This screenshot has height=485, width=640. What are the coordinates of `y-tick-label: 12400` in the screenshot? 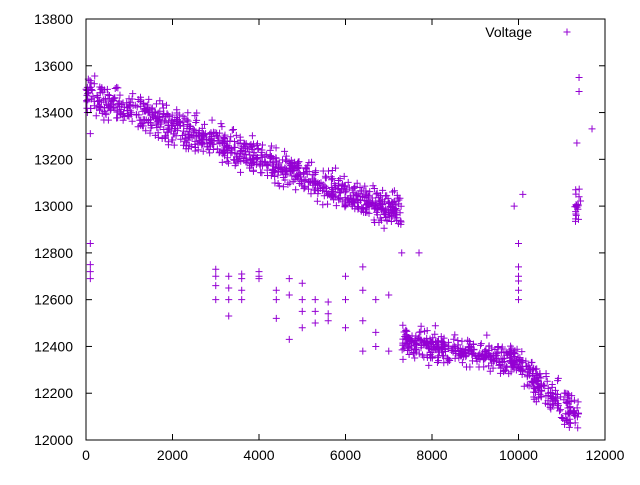 It's located at (53, 346).